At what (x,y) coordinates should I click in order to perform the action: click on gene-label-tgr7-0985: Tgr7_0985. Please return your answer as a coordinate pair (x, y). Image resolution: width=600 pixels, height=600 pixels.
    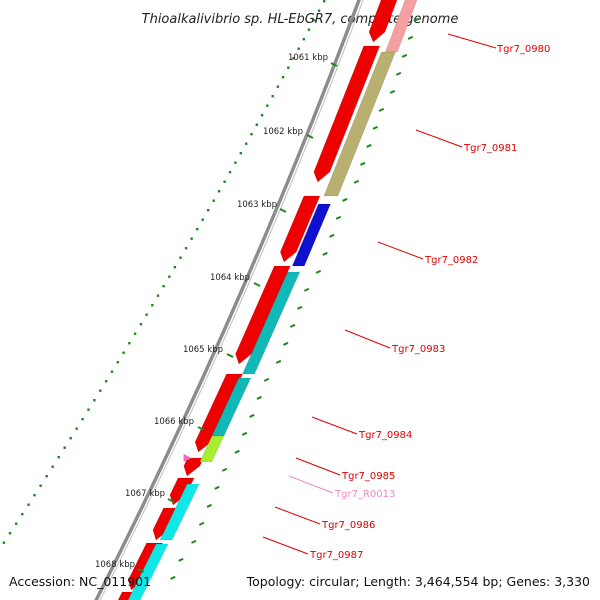
    Looking at the image, I should click on (368, 476).